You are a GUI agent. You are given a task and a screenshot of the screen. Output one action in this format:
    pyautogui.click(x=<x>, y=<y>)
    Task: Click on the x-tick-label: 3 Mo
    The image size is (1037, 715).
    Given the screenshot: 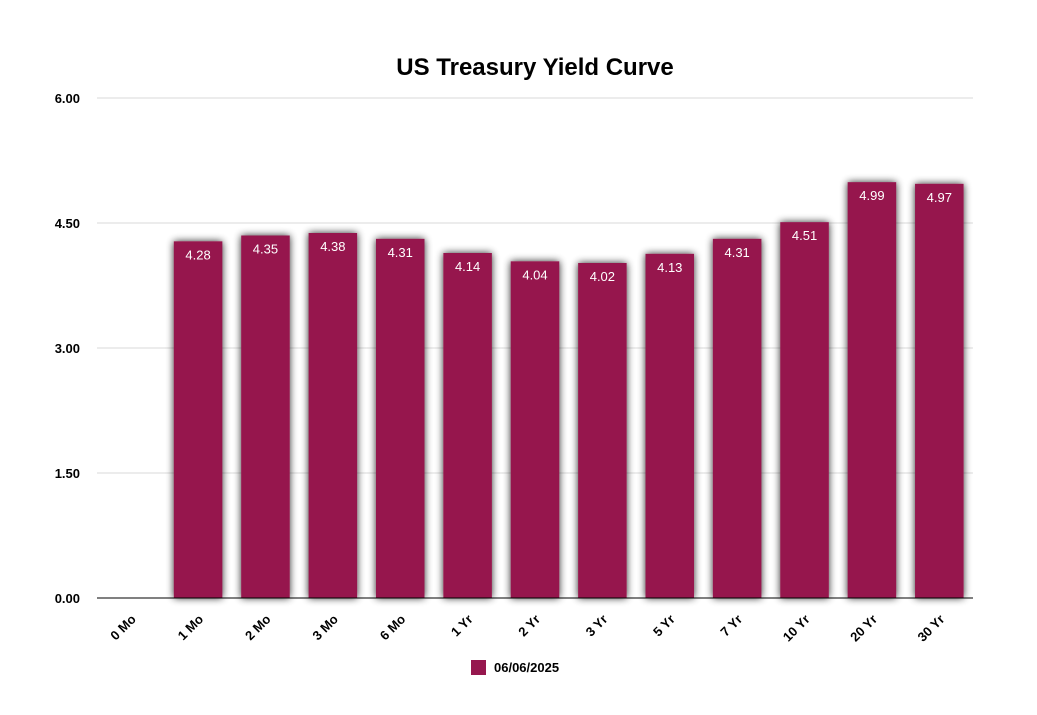 What is the action you would take?
    pyautogui.click(x=325, y=627)
    